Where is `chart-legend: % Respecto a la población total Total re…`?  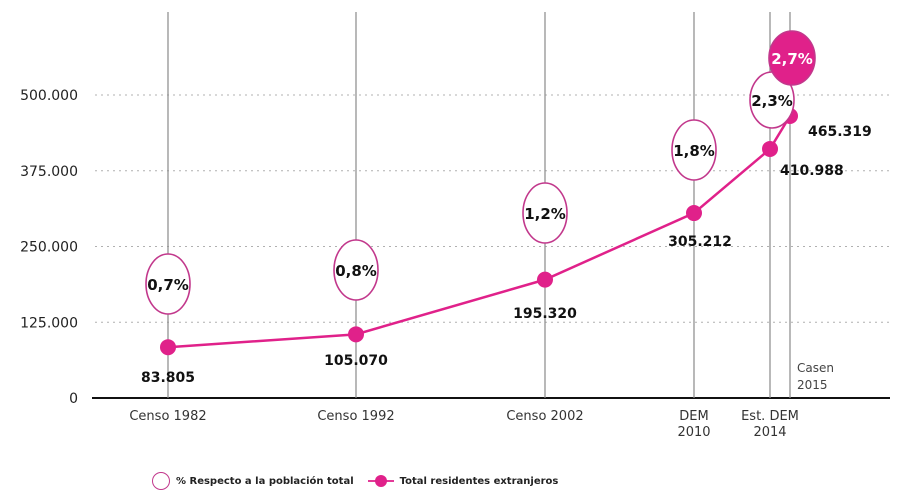
chart-legend: % Respecto a la población total Total re… is located at coordinates (362, 481).